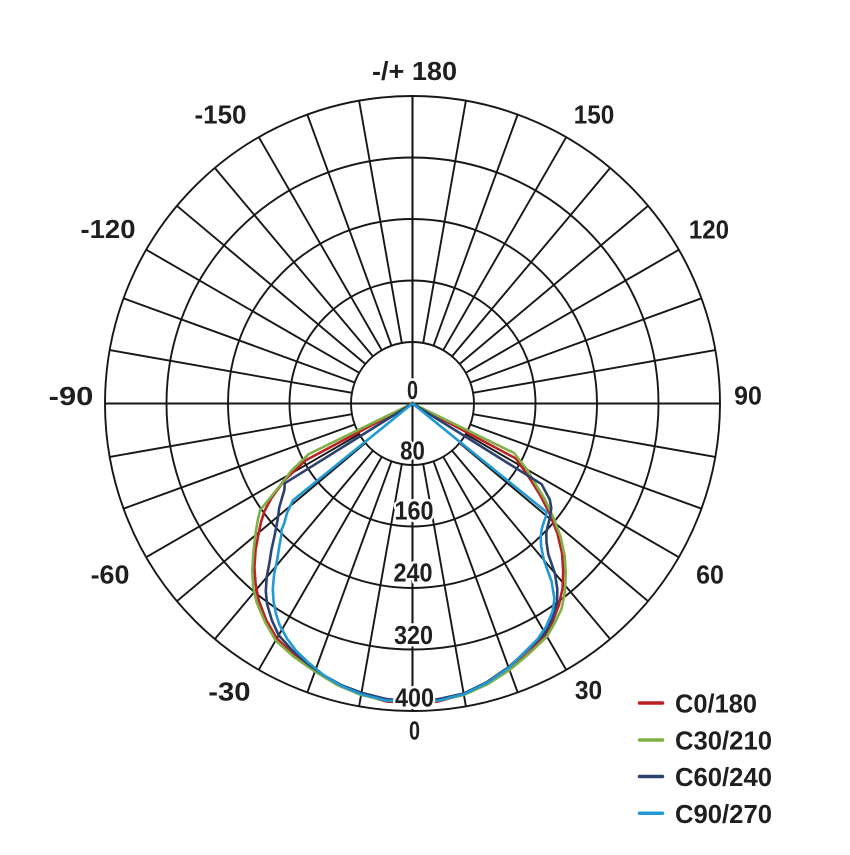  What do you see at coordinates (108, 229) in the screenshot?
I see `svg-text: -120` at bounding box center [108, 229].